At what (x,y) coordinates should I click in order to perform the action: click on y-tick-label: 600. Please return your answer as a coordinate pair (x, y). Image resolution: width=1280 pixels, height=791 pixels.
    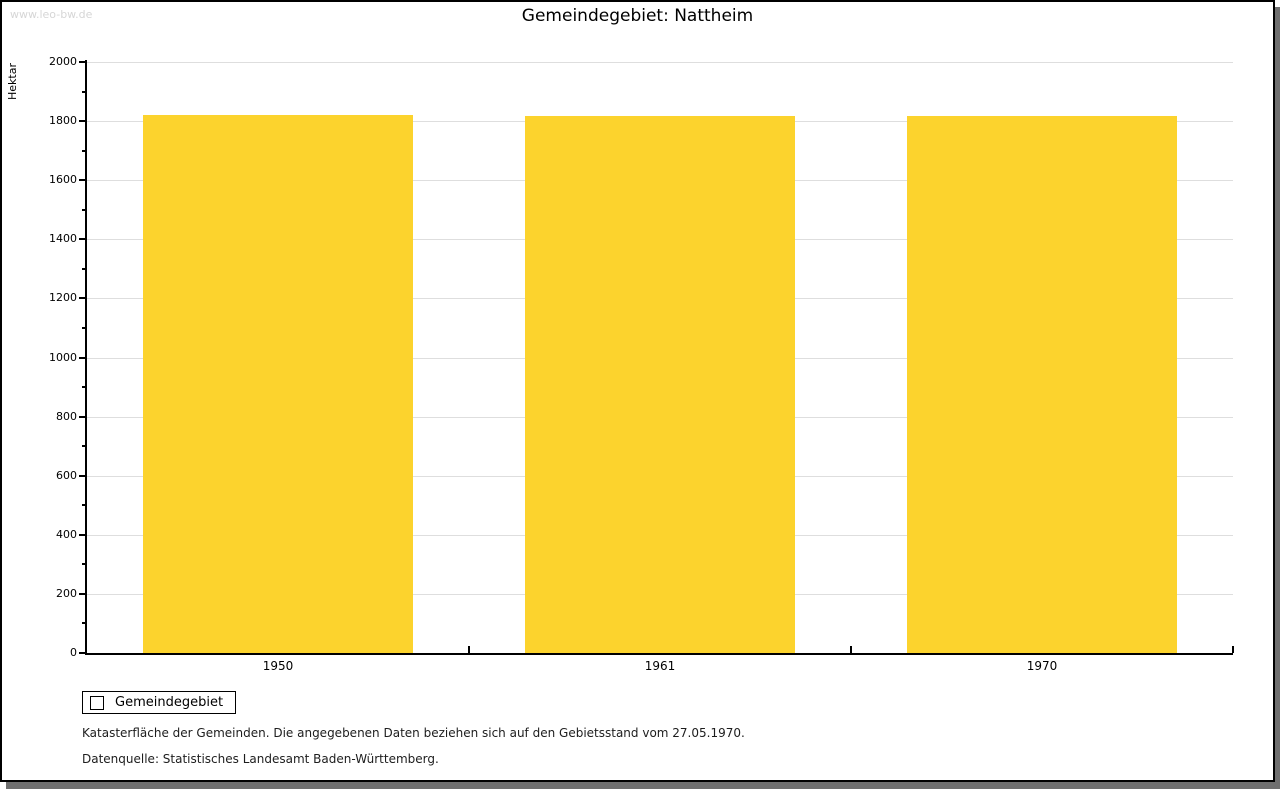
    Looking at the image, I should click on (66, 475).